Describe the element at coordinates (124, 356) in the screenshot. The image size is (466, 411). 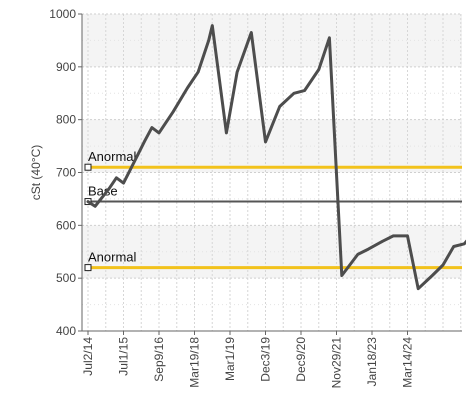
I see `x-tick-label: Jul1/15` at that location.